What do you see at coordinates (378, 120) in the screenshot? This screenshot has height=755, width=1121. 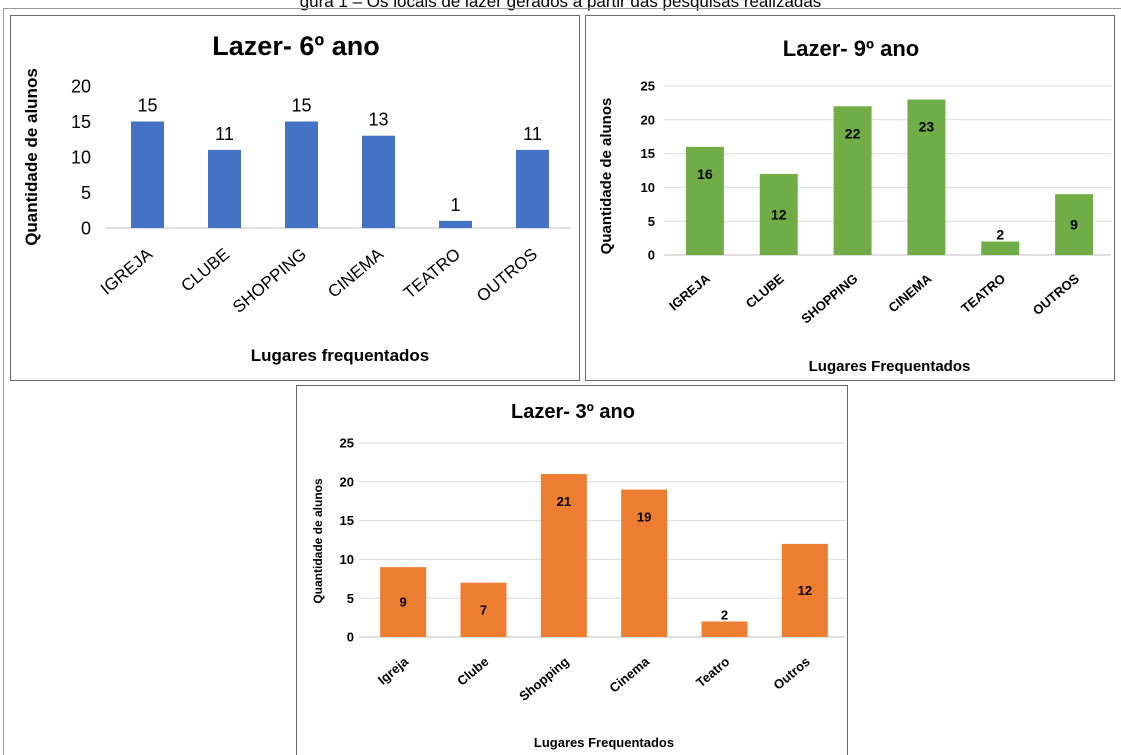 I see `bar-value-label: 13` at bounding box center [378, 120].